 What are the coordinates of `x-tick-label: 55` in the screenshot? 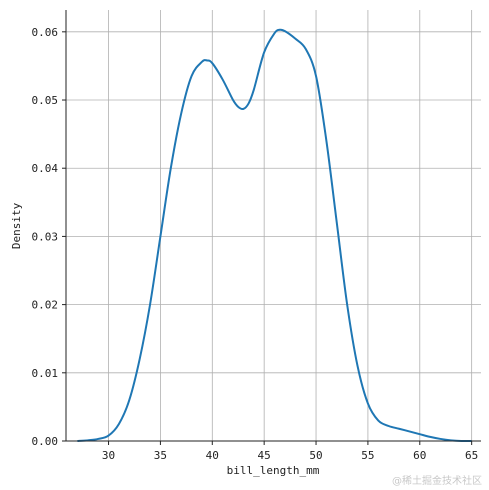 It's located at (367, 455).